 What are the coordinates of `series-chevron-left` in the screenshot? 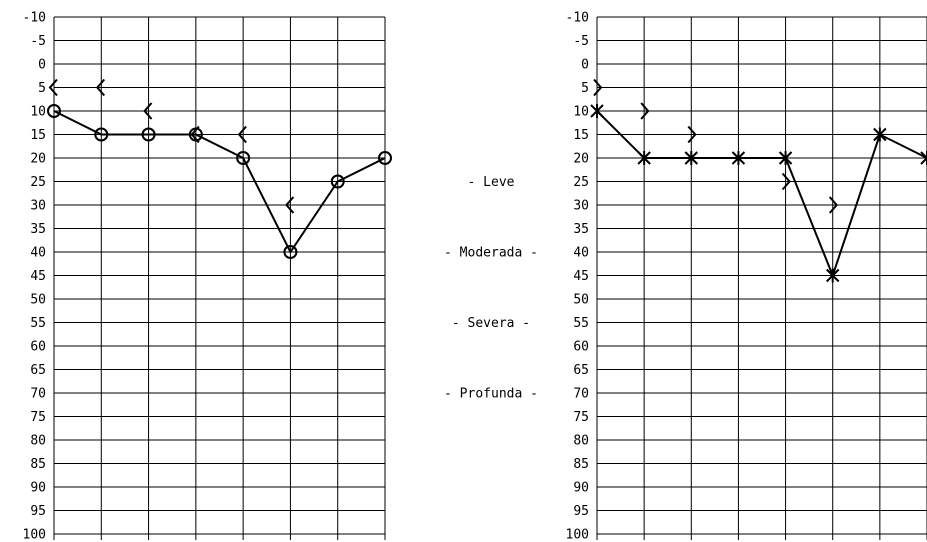 It's located at (171, 146).